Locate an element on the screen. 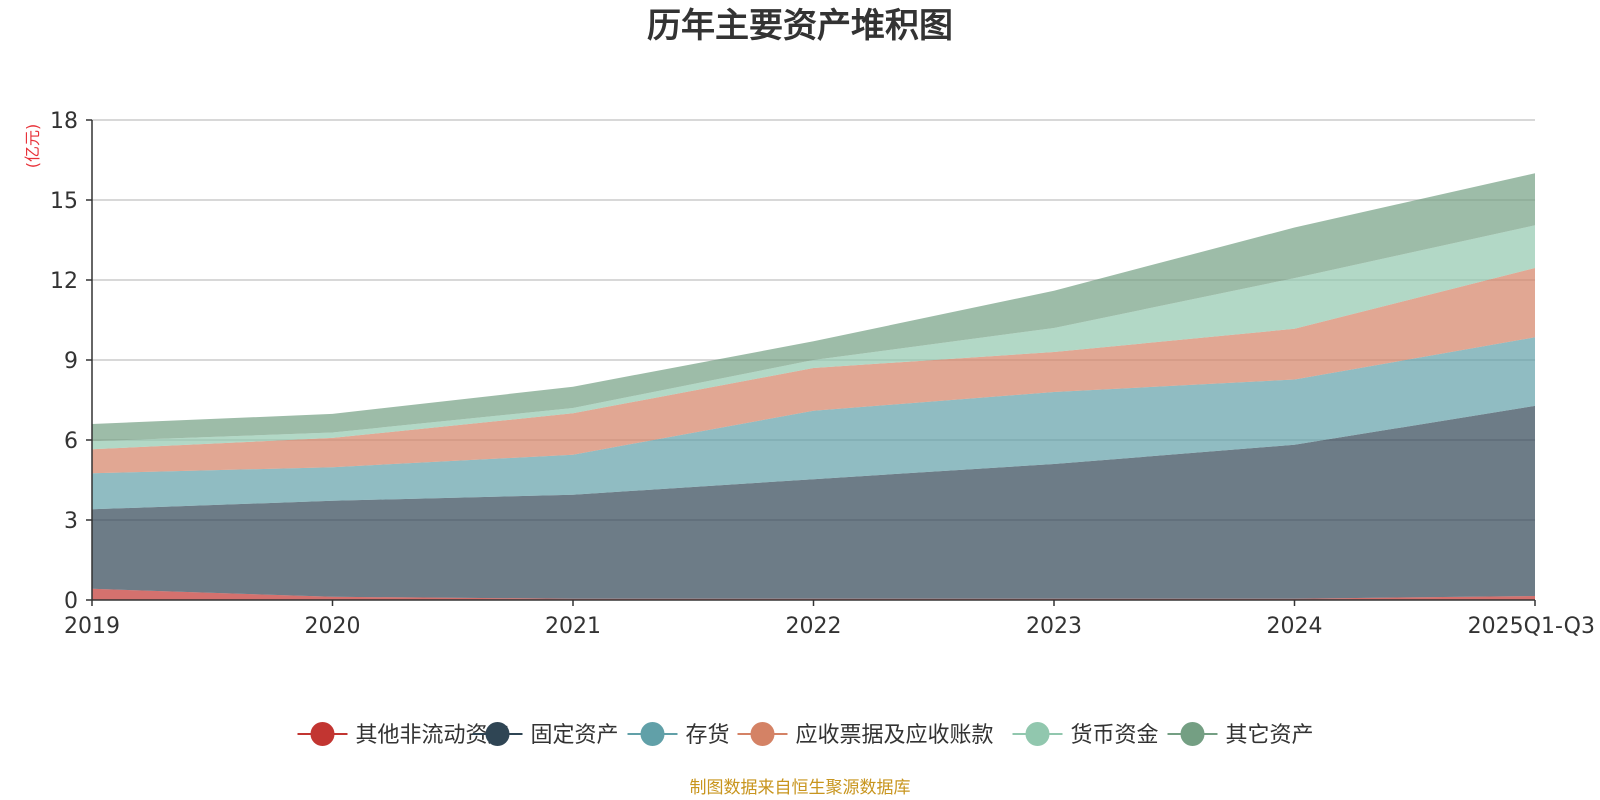 The height and width of the screenshot is (800, 1600). x-tick-label: 2024 is located at coordinates (1295, 626).